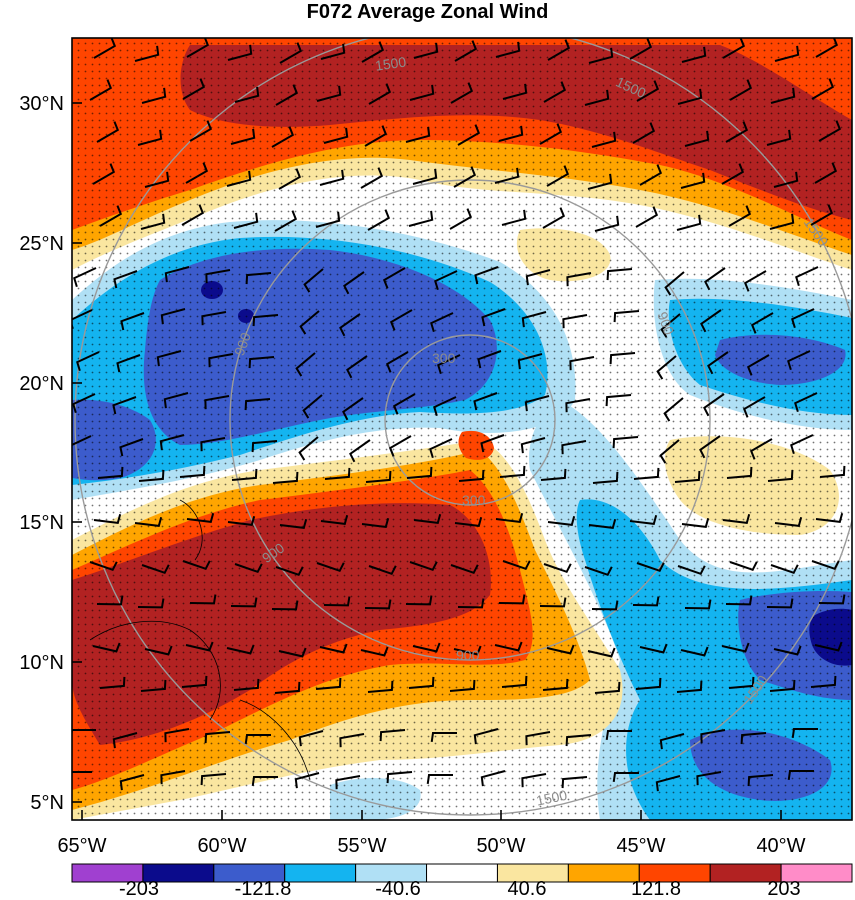 This screenshot has width=855, height=900. What do you see at coordinates (783, 889) in the screenshot?
I see `colorbar-tick-label: 203` at bounding box center [783, 889].